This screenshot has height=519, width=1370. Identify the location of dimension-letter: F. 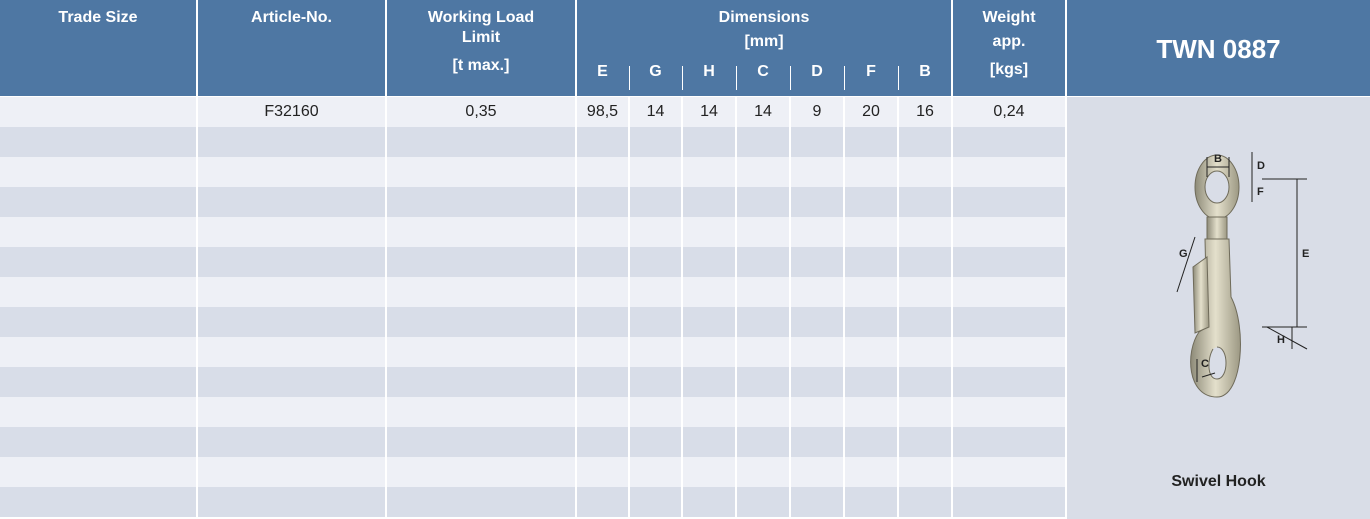
(871, 71).